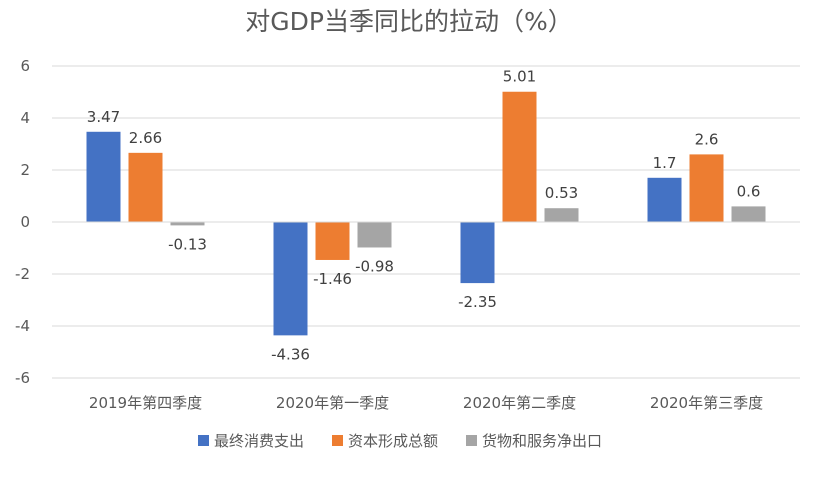 The width and height of the screenshot is (818, 481). I want to click on x-category-label: 2019年第四季度, so click(145, 403).